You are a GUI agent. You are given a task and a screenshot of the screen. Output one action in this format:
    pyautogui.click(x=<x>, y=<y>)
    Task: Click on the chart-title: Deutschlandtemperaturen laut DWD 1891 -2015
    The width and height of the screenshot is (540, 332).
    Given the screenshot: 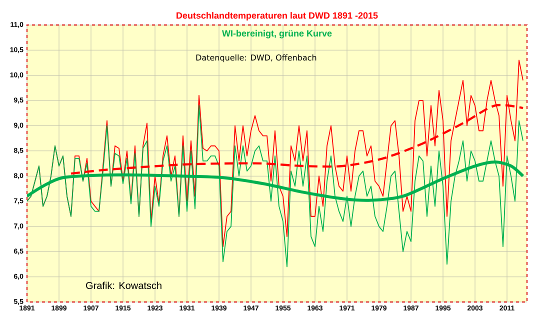 What is the action you would take?
    pyautogui.click(x=277, y=16)
    